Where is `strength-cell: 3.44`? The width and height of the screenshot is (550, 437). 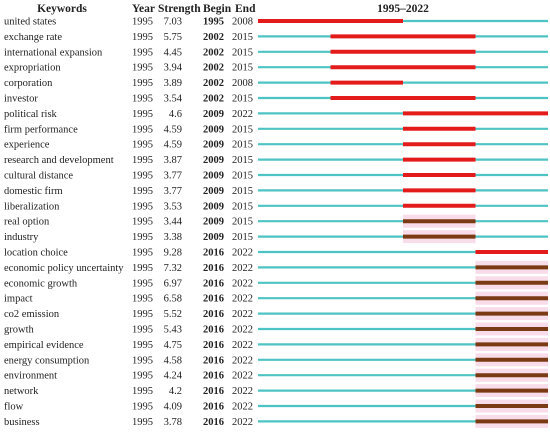
strength-cell: 3.44 is located at coordinates (173, 222).